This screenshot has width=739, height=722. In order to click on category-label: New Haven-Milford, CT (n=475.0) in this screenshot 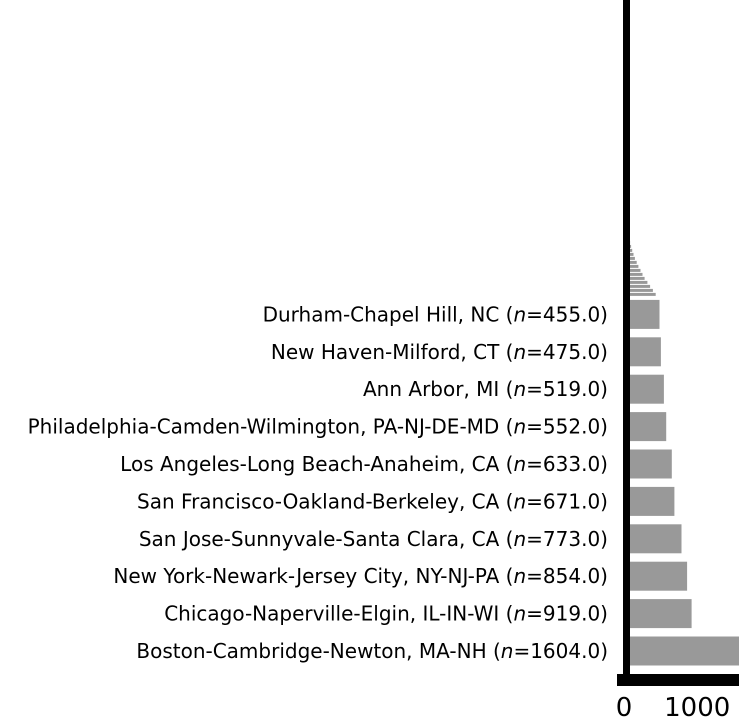, I will do `click(439, 352)`.